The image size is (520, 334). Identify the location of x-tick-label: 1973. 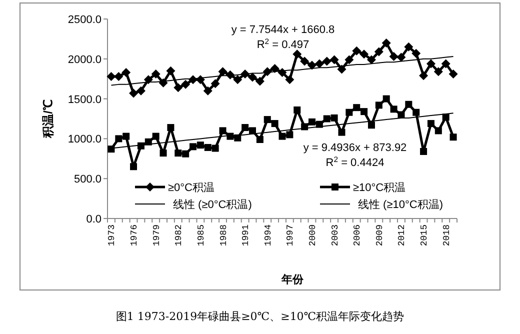
(112, 235).